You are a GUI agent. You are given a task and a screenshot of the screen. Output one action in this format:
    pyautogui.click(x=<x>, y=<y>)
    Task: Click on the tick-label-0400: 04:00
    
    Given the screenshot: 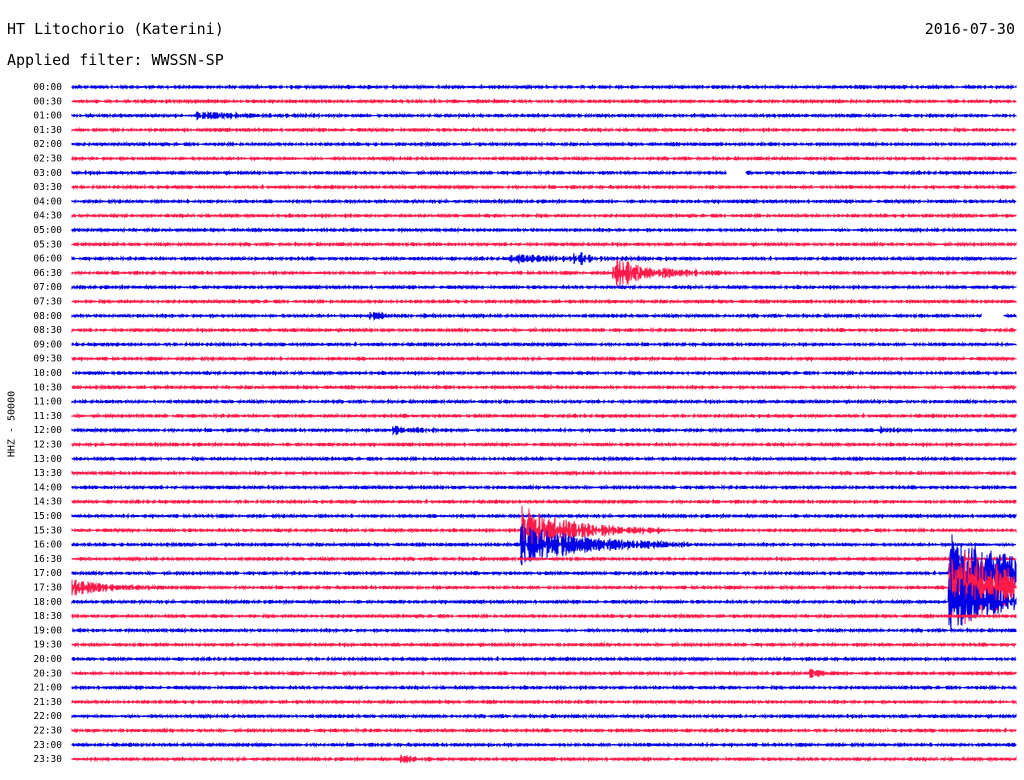 What is the action you would take?
    pyautogui.click(x=47, y=201)
    